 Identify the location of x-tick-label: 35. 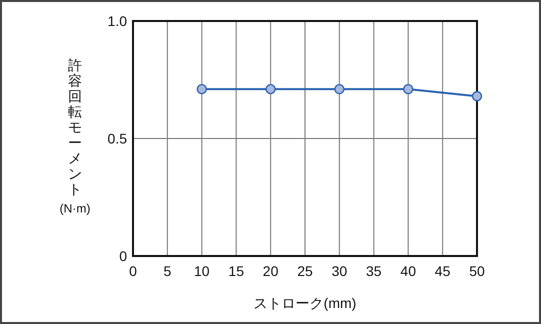
(374, 271).